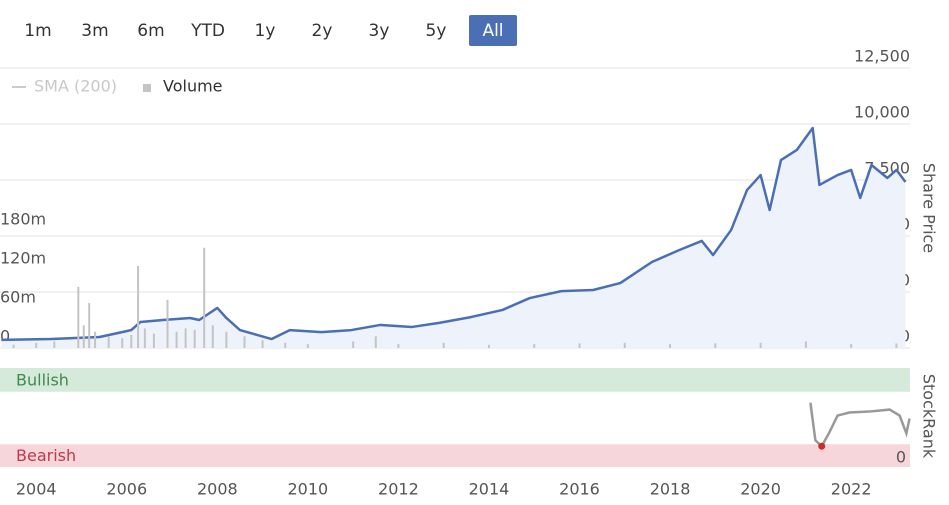 The width and height of the screenshot is (949, 505). What do you see at coordinates (126, 489) in the screenshot?
I see `x-tick-label: 2006` at bounding box center [126, 489].